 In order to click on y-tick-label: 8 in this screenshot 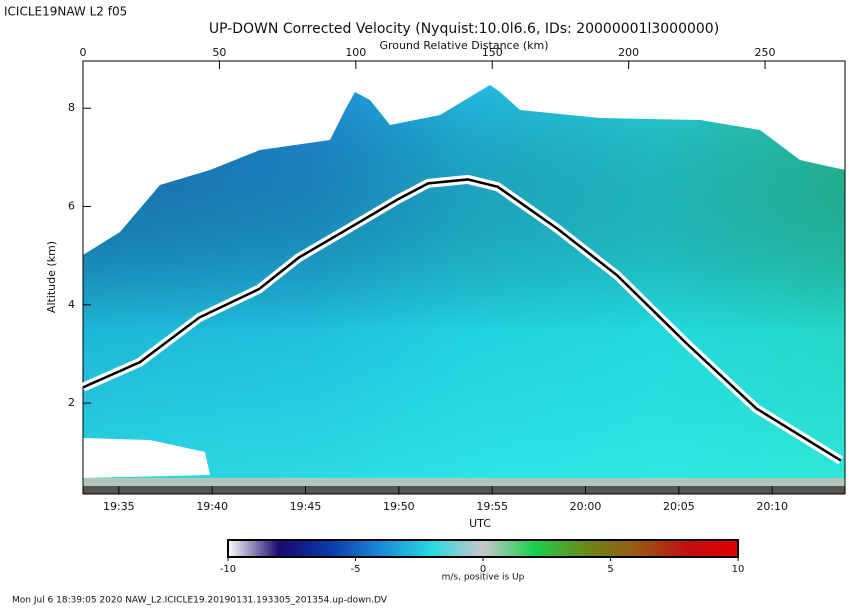, I will do `click(71, 107)`.